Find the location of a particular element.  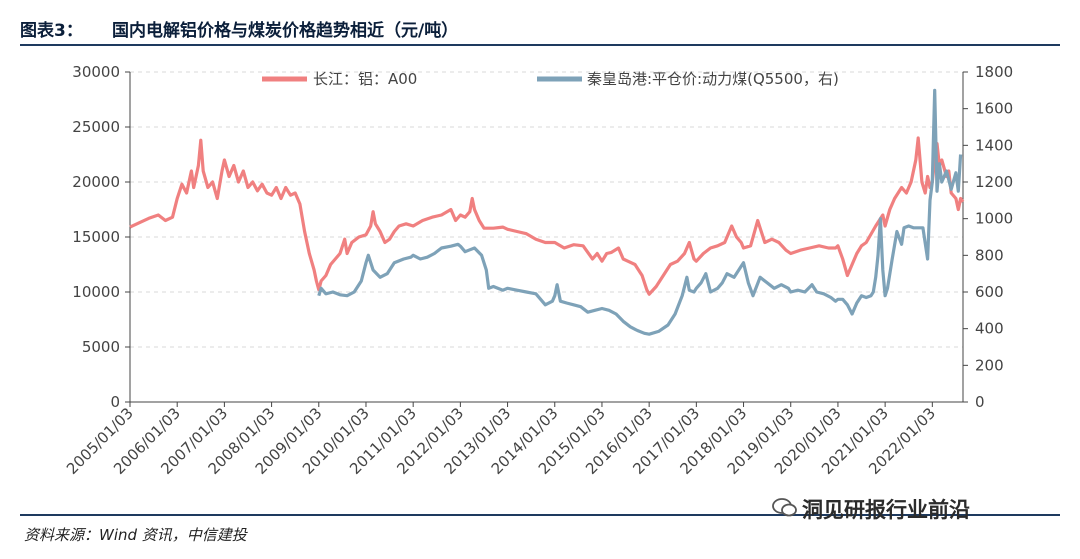

footer-rule is located at coordinates (540, 515).